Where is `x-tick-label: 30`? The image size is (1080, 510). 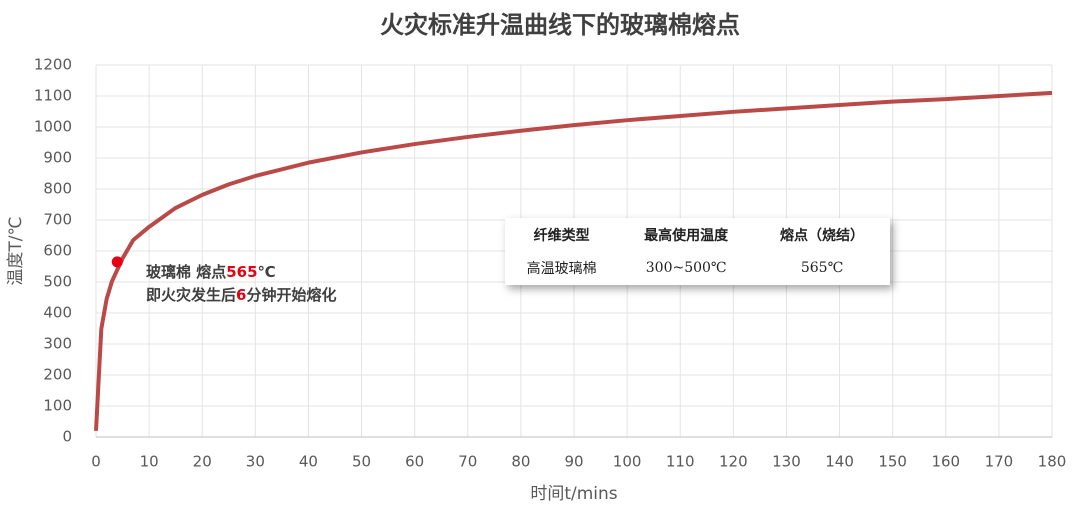
x-tick-label: 30 is located at coordinates (255, 462).